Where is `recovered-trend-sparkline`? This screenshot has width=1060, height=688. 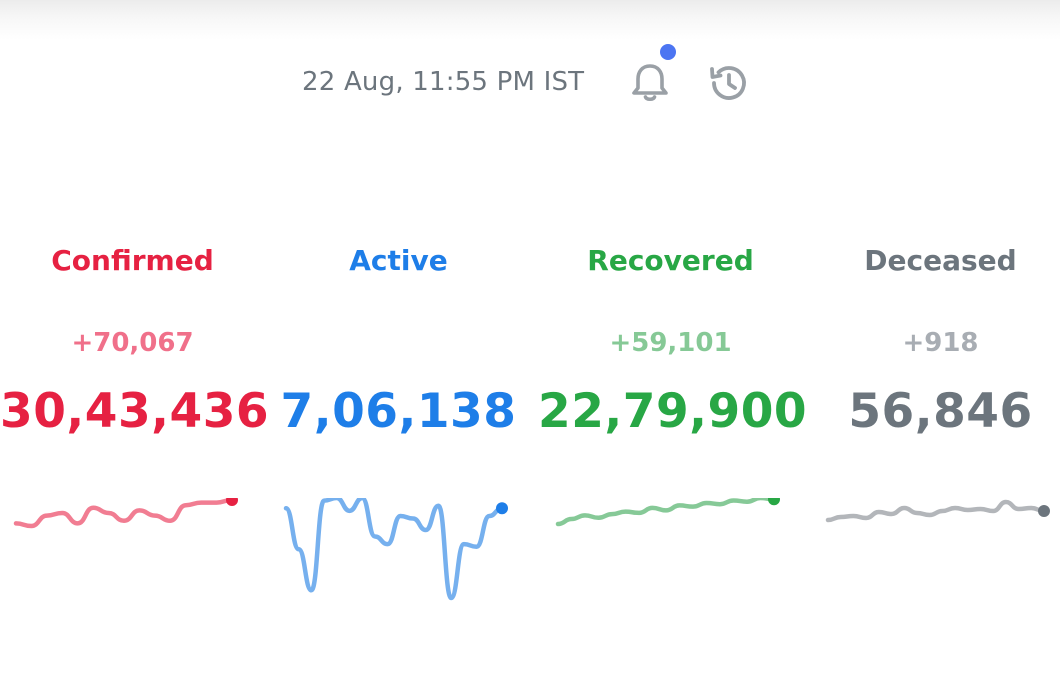 recovered-trend-sparkline is located at coordinates (667, 512).